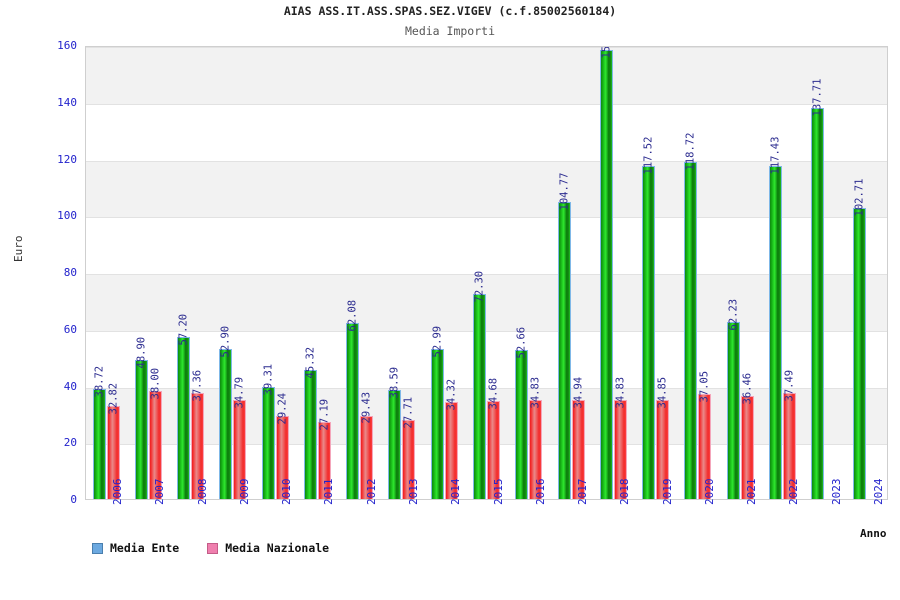  What do you see at coordinates (371, 492) in the screenshot?
I see `x-tick-label: 2012` at bounding box center [371, 492].